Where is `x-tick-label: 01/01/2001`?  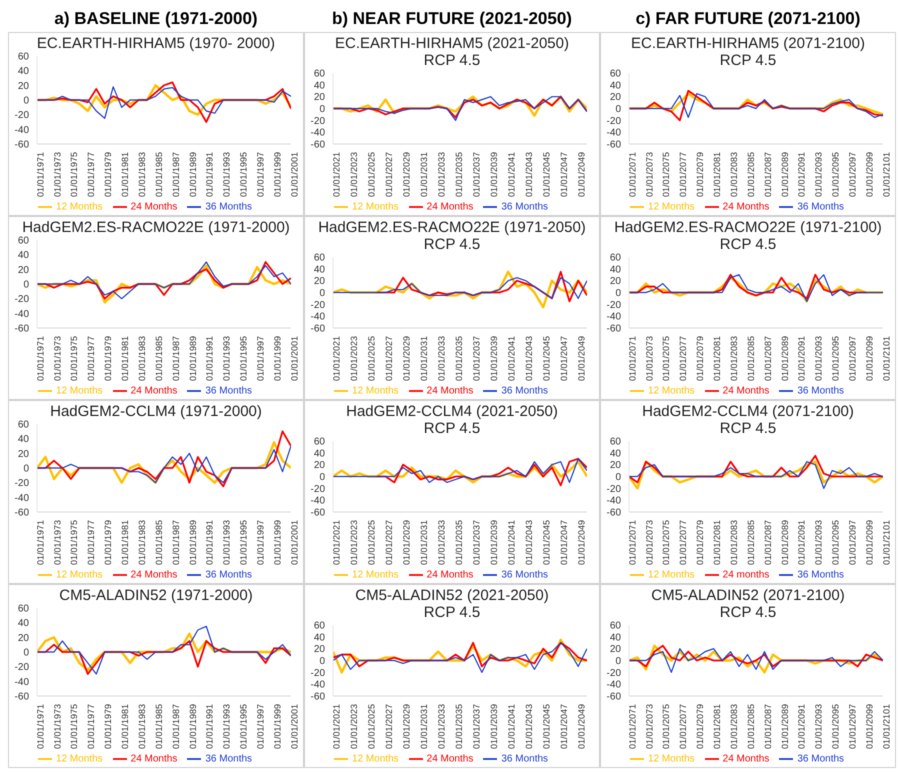
x-tick-label: 01/01/2001 is located at coordinates (294, 175).